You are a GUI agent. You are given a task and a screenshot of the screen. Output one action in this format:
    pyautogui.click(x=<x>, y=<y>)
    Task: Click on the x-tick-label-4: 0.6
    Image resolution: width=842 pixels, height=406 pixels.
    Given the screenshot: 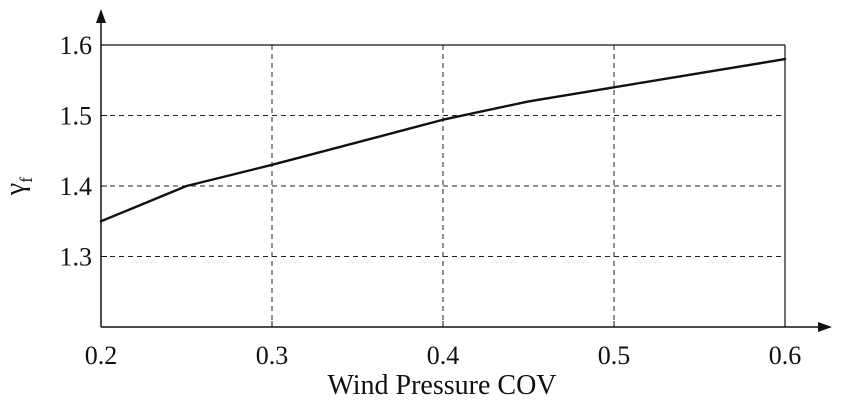 What is the action you would take?
    pyautogui.click(x=785, y=355)
    